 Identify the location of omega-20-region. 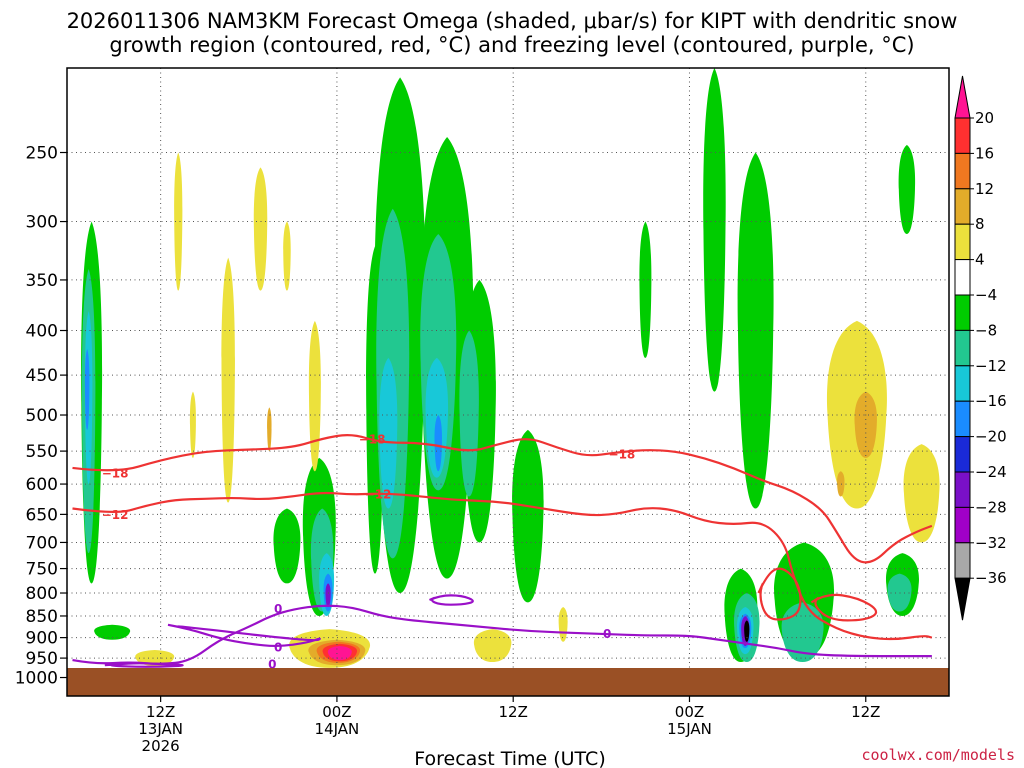
(339, 653).